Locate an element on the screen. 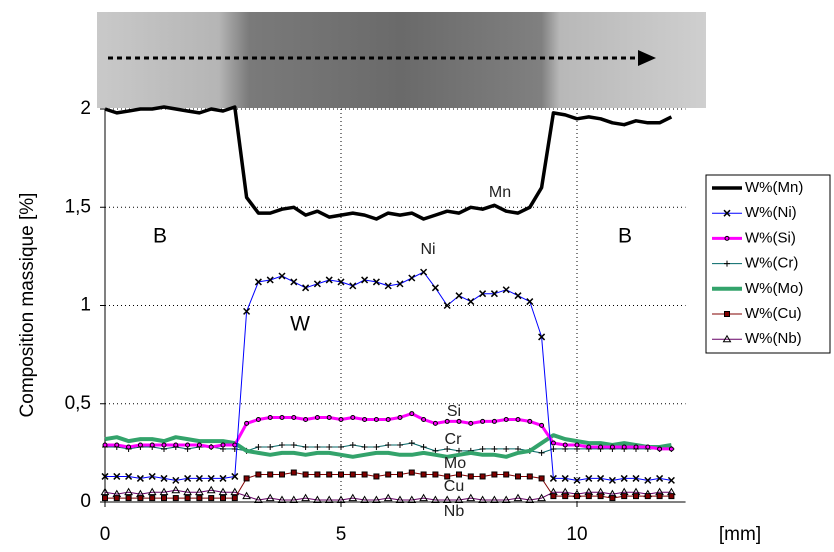  y-tick-label: 1,5 is located at coordinates (78, 206).